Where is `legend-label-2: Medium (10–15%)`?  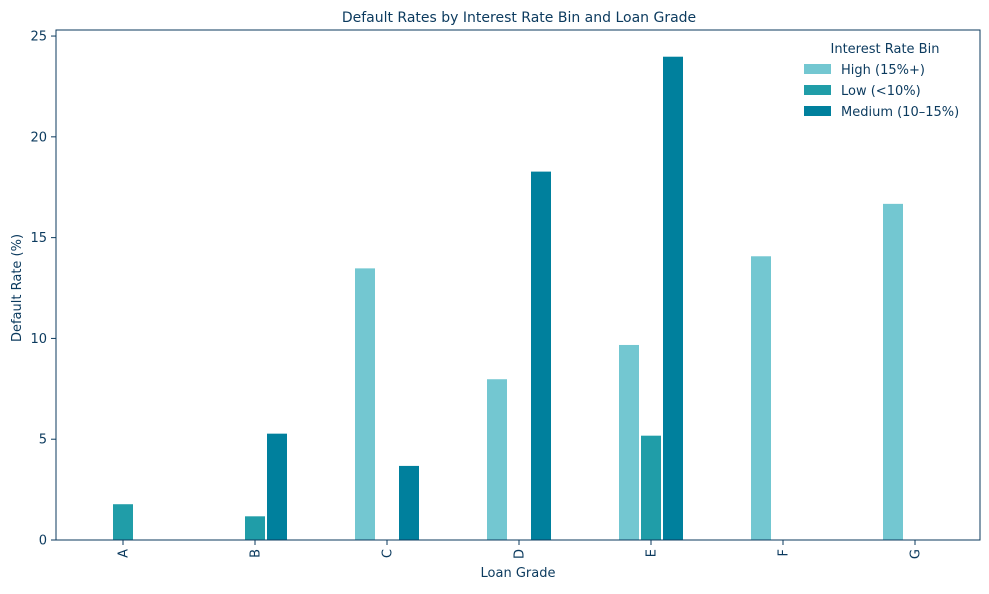
legend-label-2: Medium (10–15%) is located at coordinates (900, 112).